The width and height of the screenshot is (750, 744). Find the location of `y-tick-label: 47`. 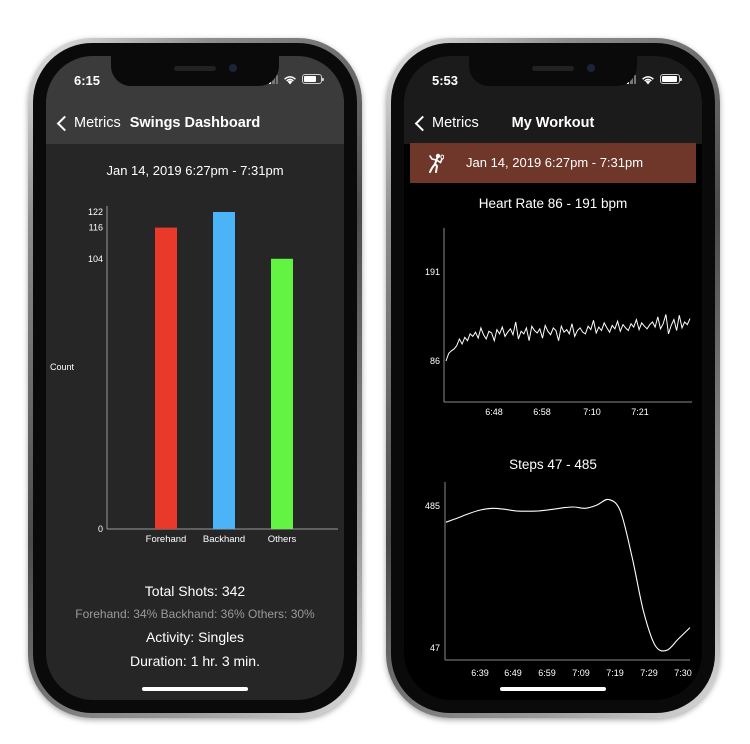

y-tick-label: 47 is located at coordinates (435, 648).